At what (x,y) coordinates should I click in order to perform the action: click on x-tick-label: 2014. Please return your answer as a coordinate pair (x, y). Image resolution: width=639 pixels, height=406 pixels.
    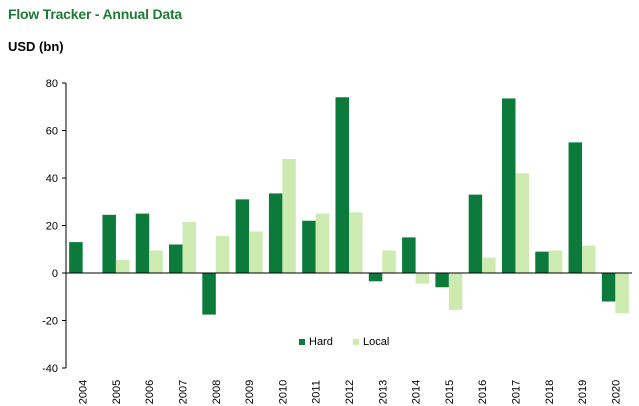
    Looking at the image, I should click on (417, 392).